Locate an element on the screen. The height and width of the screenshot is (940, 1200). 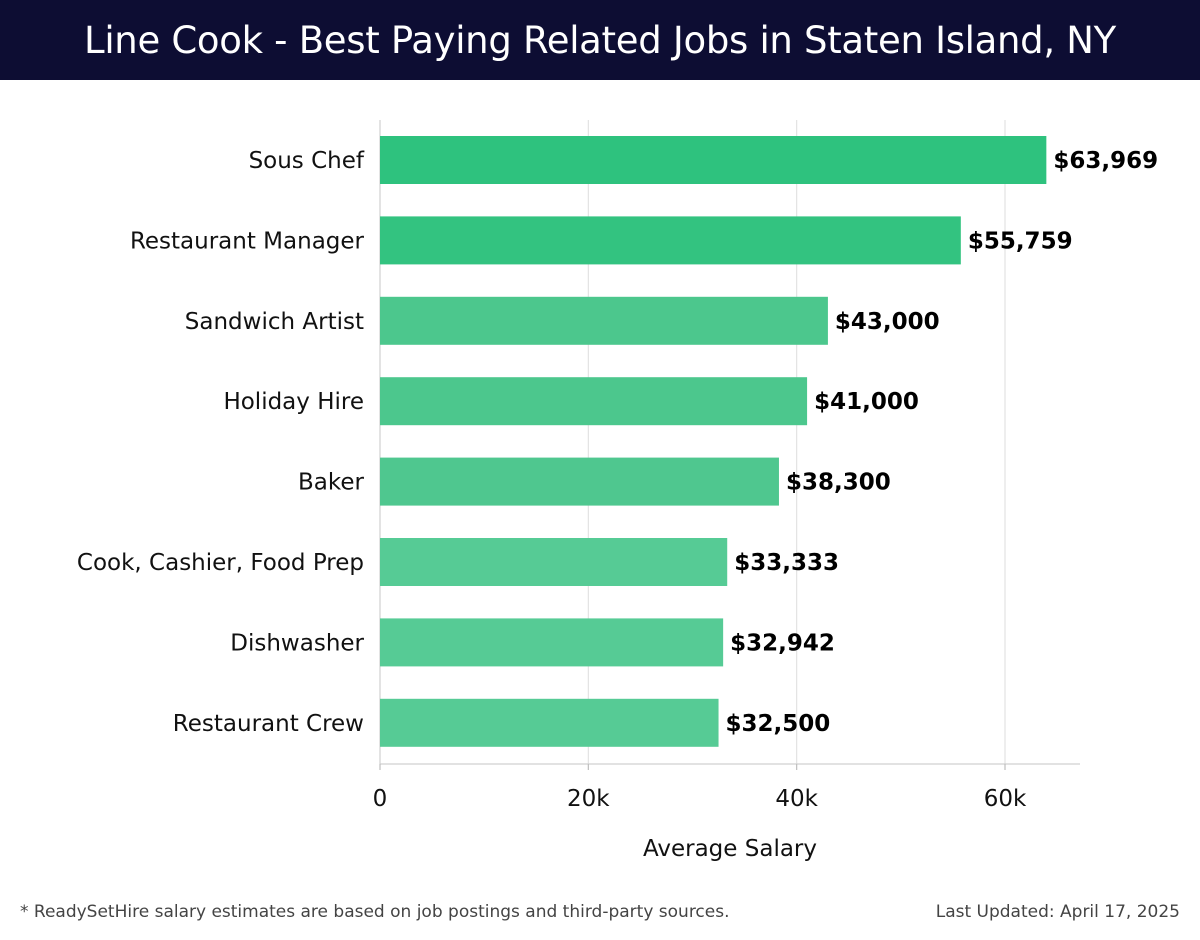
x-tick-label-0: 0 is located at coordinates (380, 799).